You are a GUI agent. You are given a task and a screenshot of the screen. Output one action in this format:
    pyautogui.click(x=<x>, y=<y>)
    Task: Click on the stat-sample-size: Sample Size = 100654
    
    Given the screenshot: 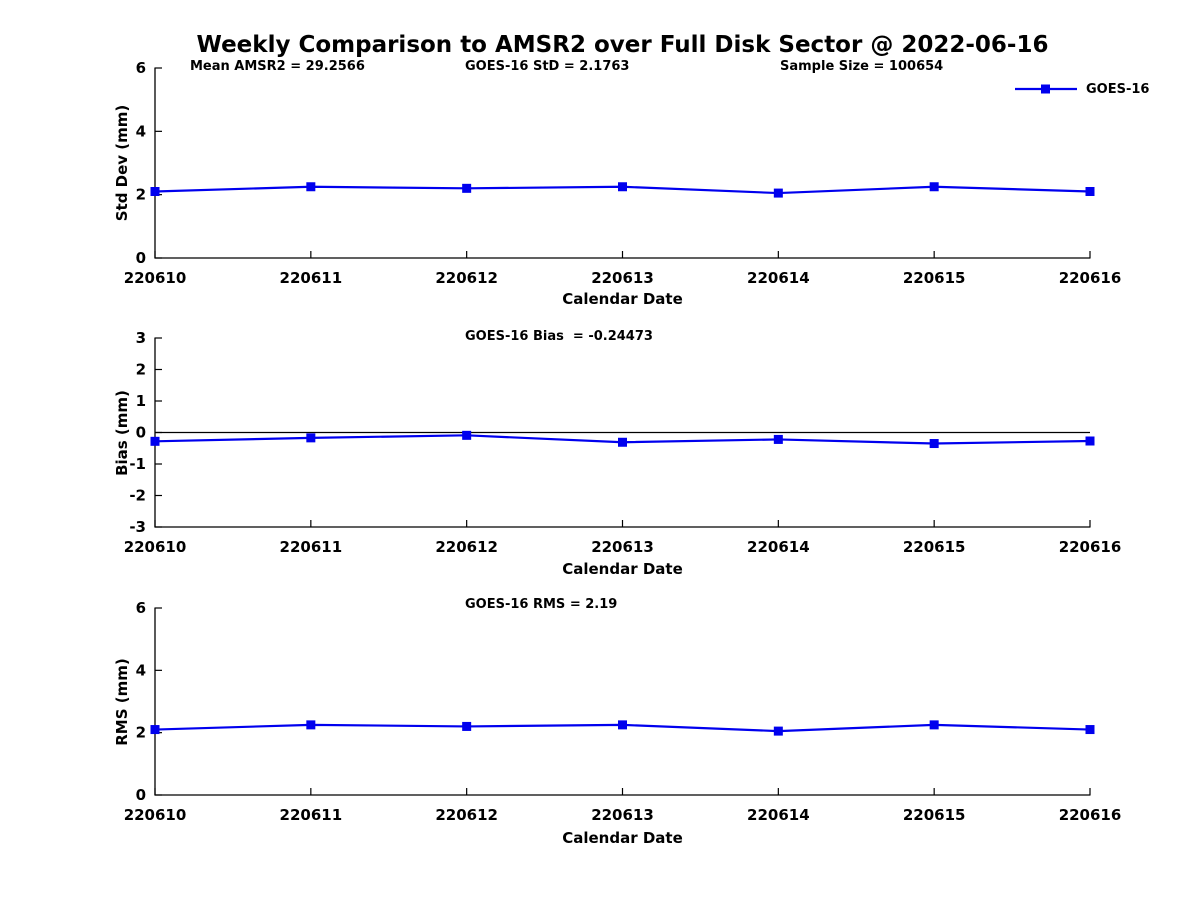 What is the action you would take?
    pyautogui.click(x=862, y=66)
    